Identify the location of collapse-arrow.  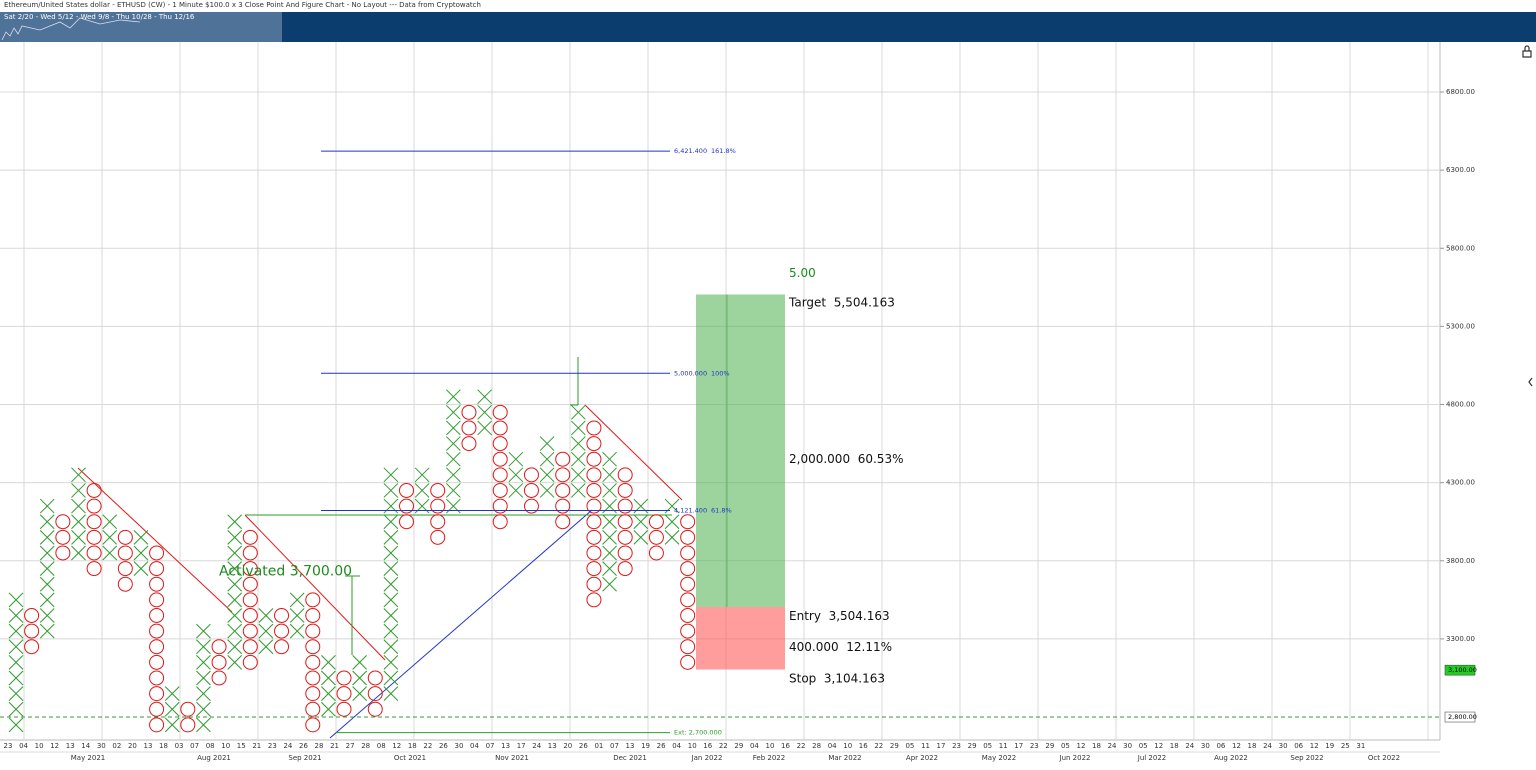
(1530, 382).